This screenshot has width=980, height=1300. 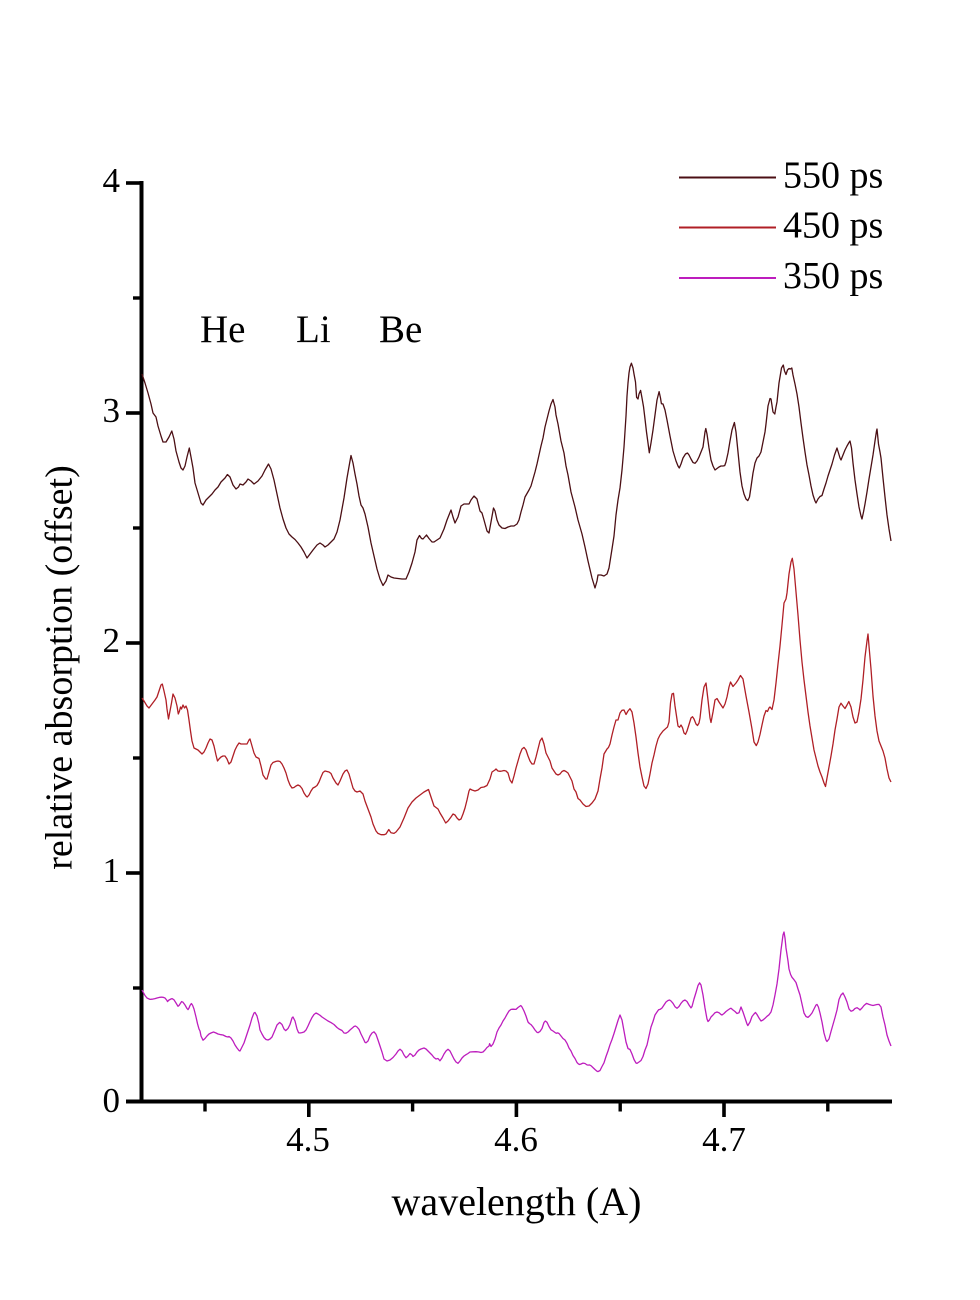 What do you see at coordinates (112, 870) in the screenshot?
I see `svg-text: 1` at bounding box center [112, 870].